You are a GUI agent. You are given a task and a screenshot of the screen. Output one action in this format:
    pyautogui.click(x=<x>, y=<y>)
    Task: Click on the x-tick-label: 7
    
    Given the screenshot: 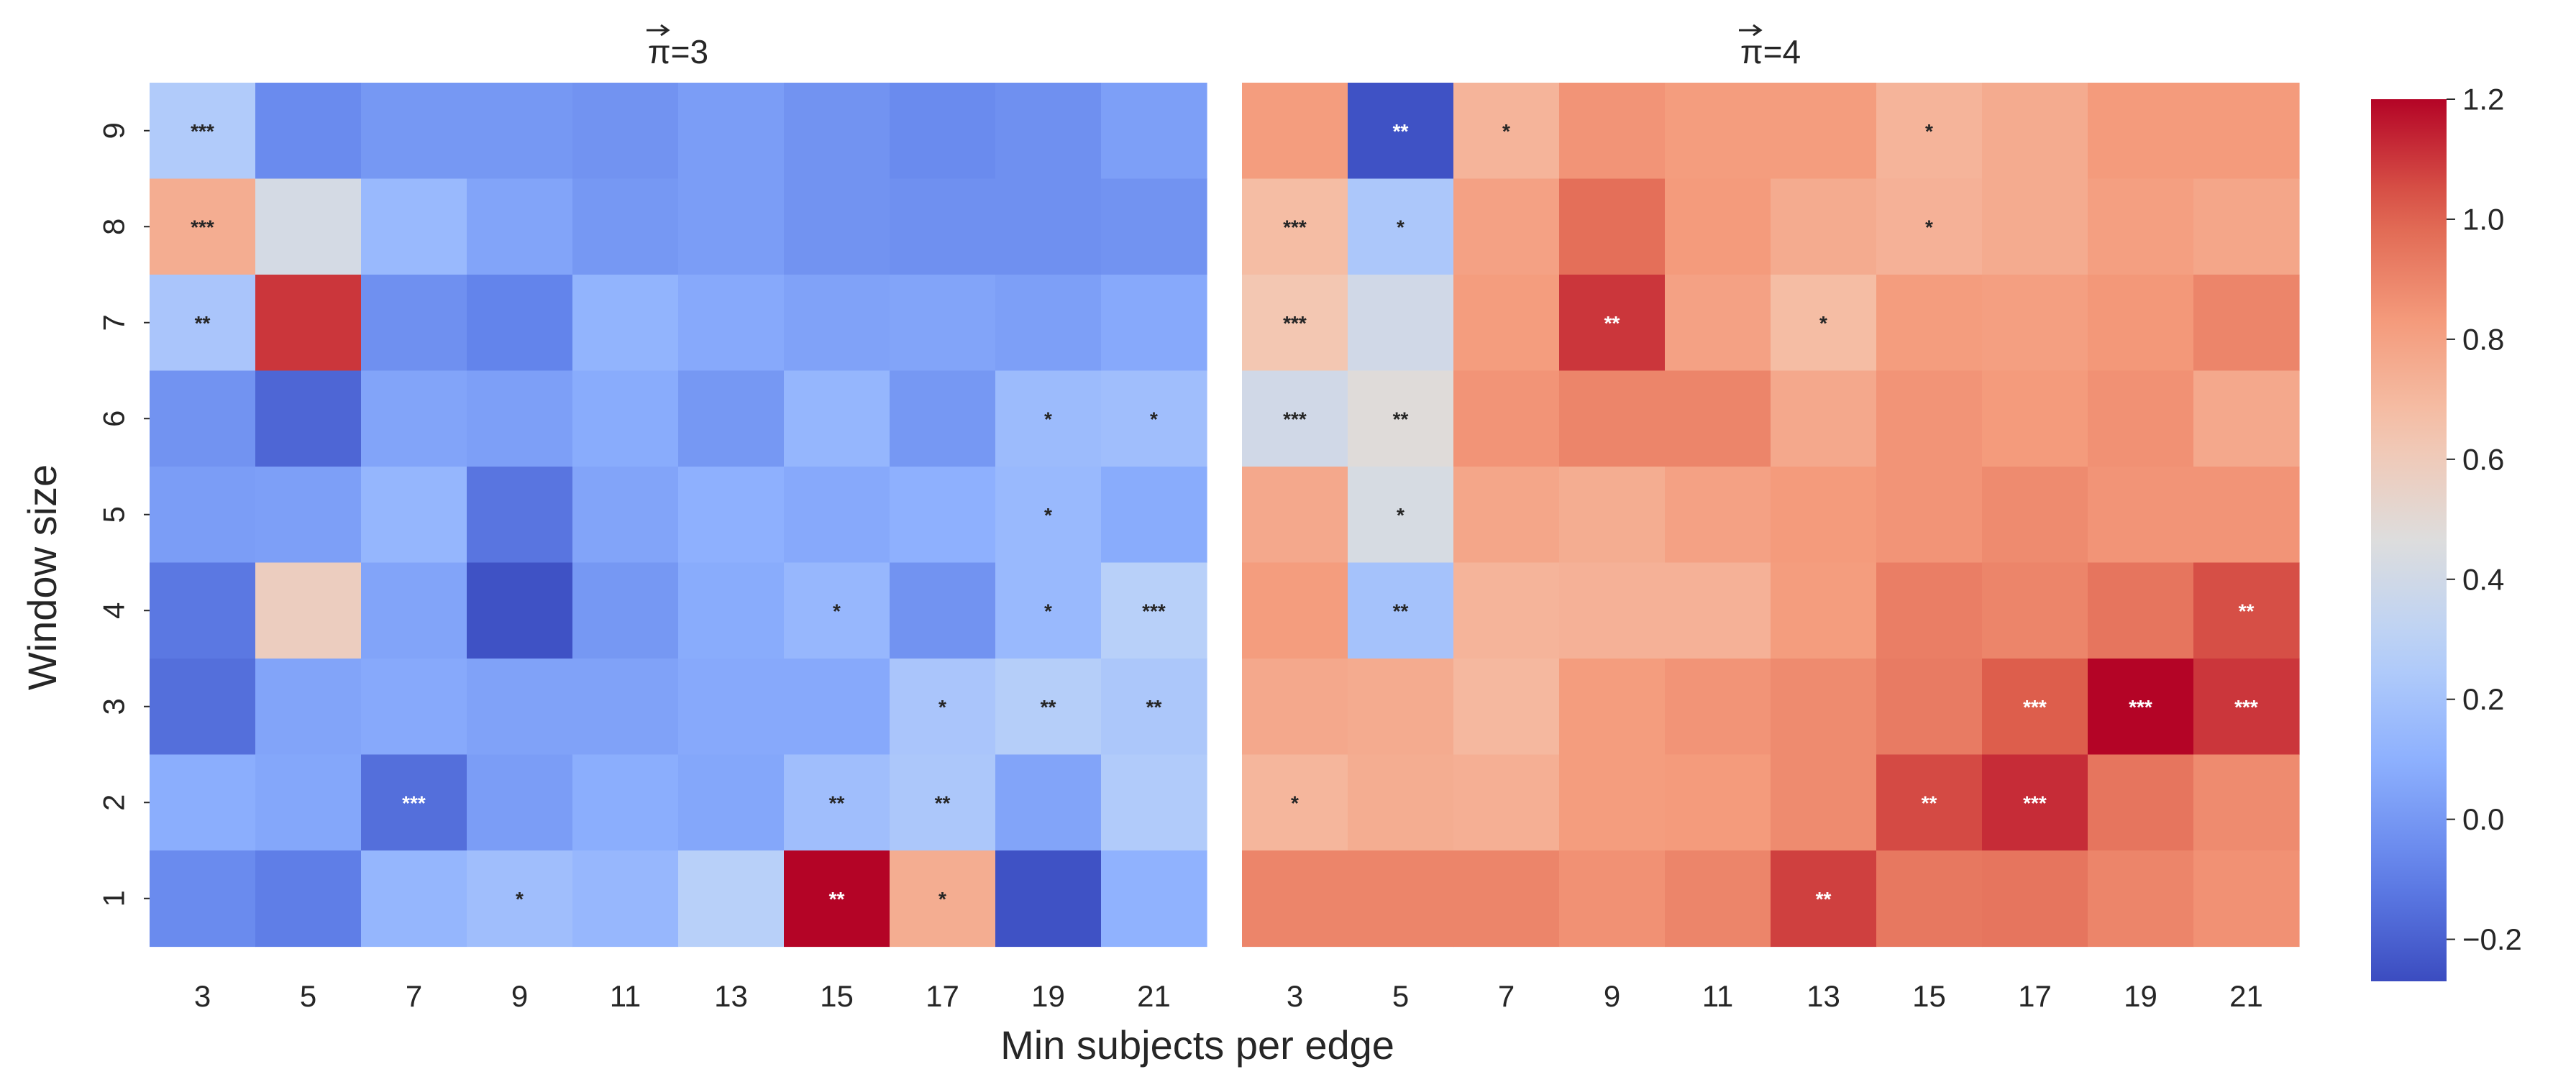 What is the action you would take?
    pyautogui.click(x=1506, y=996)
    